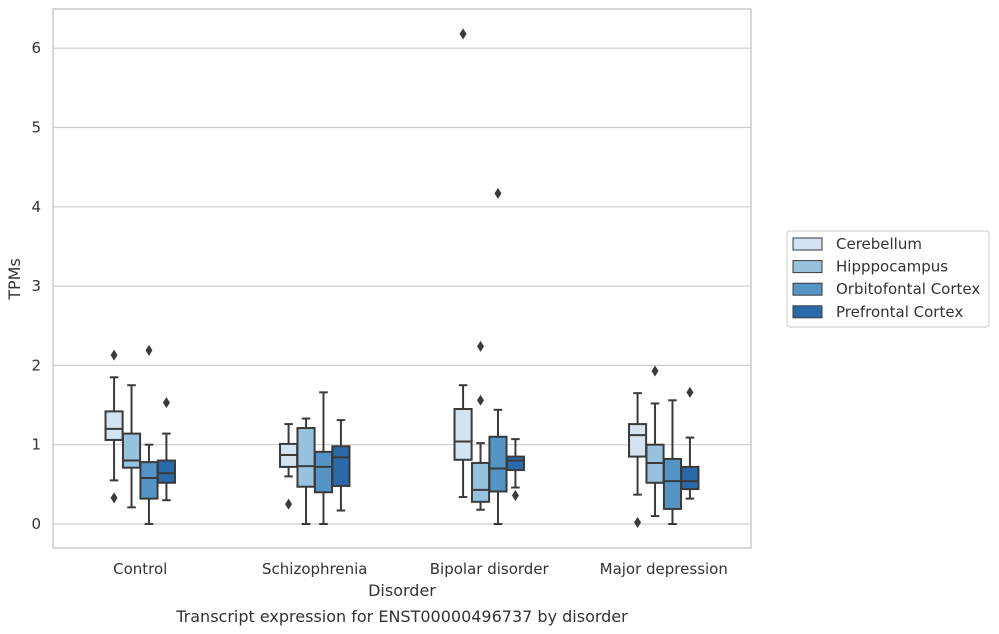 The height and width of the screenshot is (634, 999). Describe the element at coordinates (36, 48) in the screenshot. I see `y-tick-label: 6` at that location.